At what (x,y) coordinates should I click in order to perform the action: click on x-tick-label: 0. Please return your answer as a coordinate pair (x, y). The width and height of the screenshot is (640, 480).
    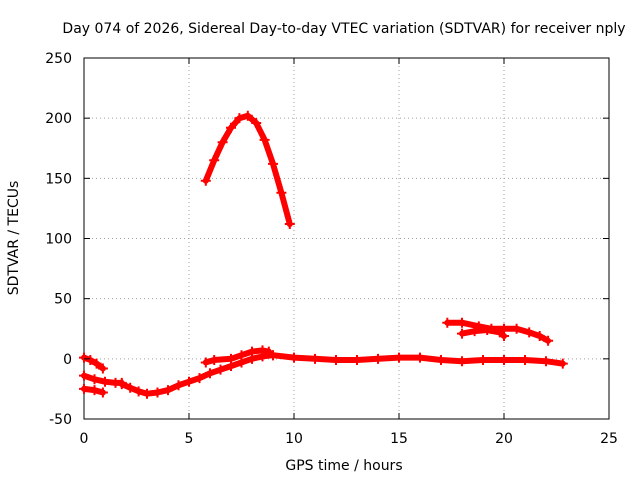
    Looking at the image, I should click on (84, 439).